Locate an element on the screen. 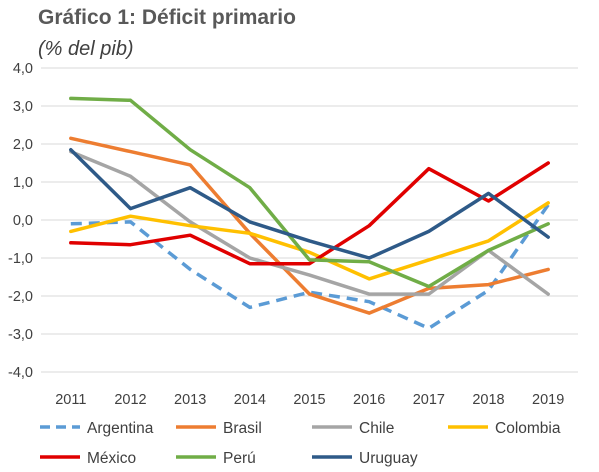 This screenshot has width=599, height=472. y-tick-label: 3,0 is located at coordinates (23, 107).